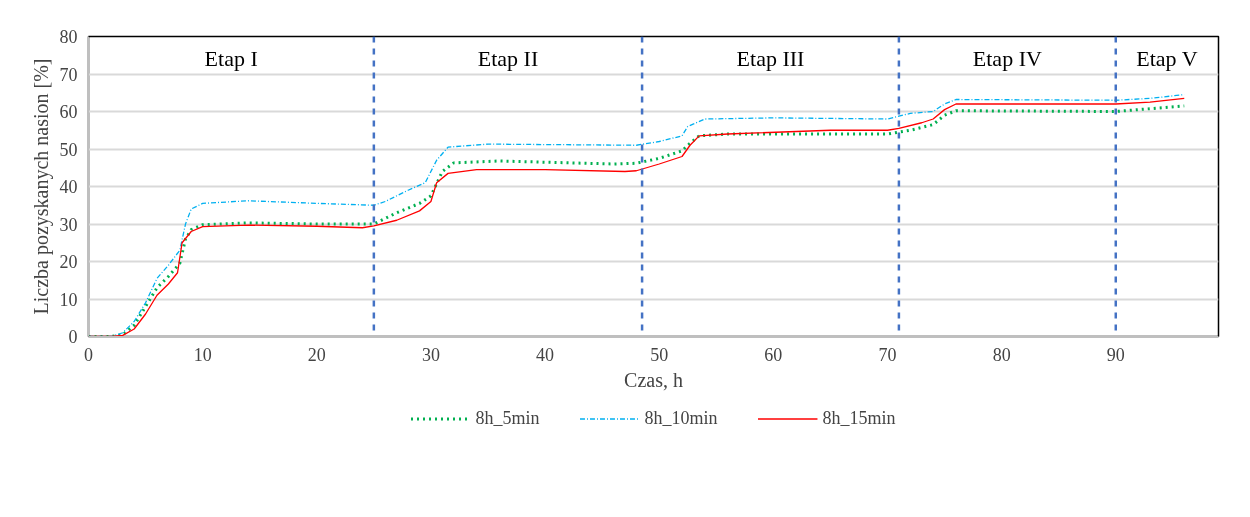 This screenshot has height=517, width=1250. Describe the element at coordinates (68, 224) in the screenshot. I see `y-tick-label: 30` at that location.